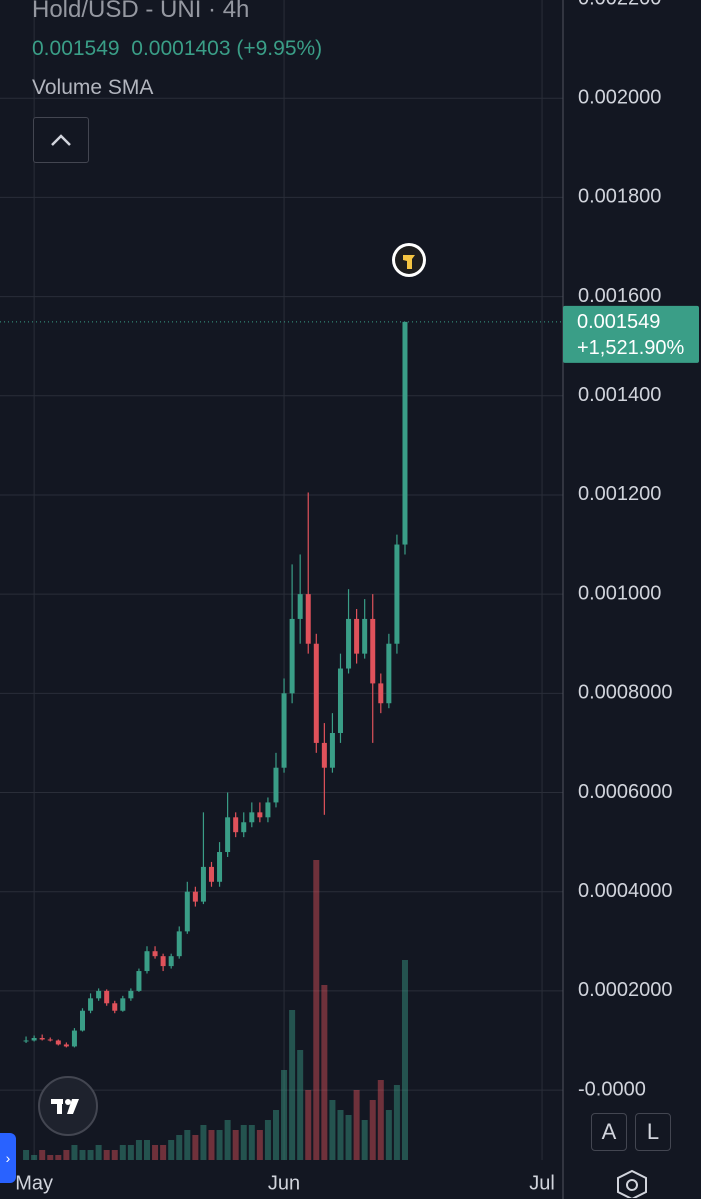 Image resolution: width=701 pixels, height=1199 pixels. Describe the element at coordinates (619, 395) in the screenshot. I see `y-tick-label: 0.001400` at that location.